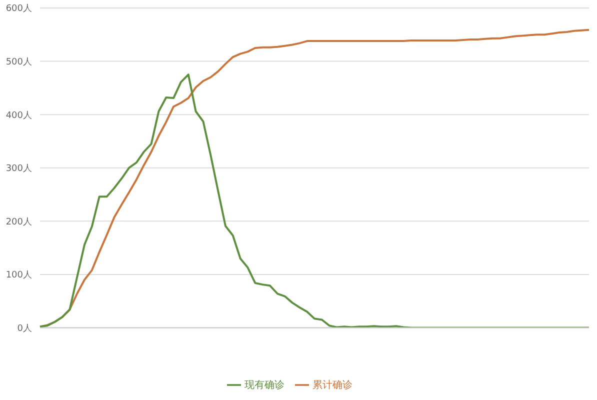  Describe the element at coordinates (19, 115) in the screenshot. I see `y-tick-label: 400人` at that location.